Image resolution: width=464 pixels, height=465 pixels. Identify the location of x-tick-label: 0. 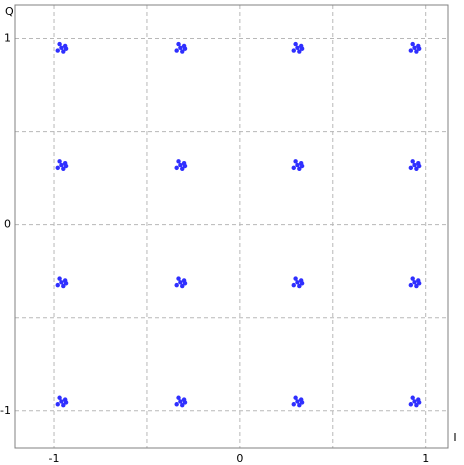
(239, 458).